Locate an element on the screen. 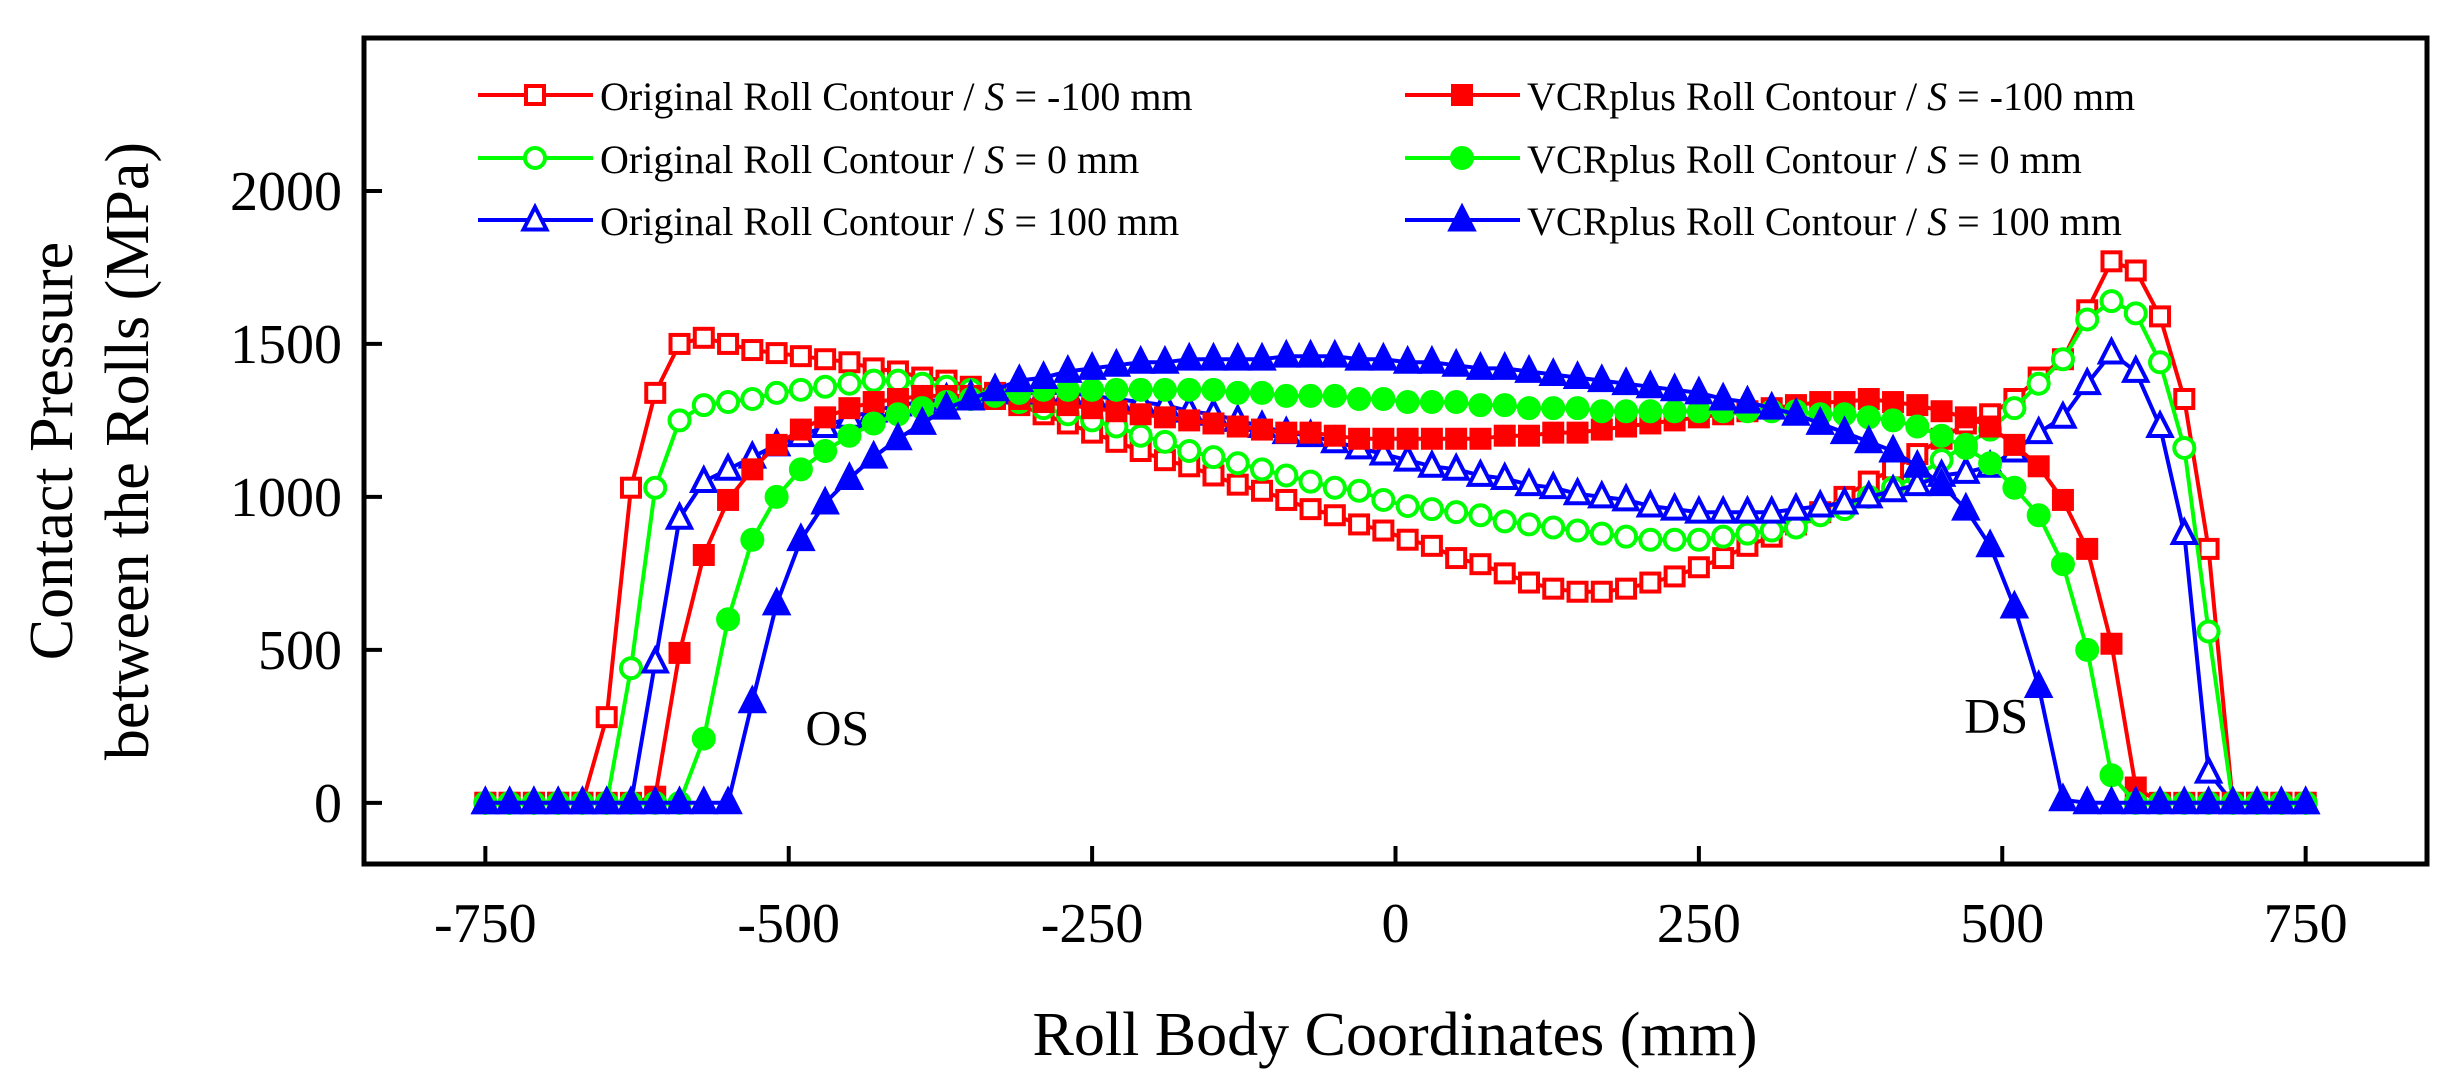 This screenshot has height=1084, width=2462. y-tick-label: 0 is located at coordinates (328, 804).